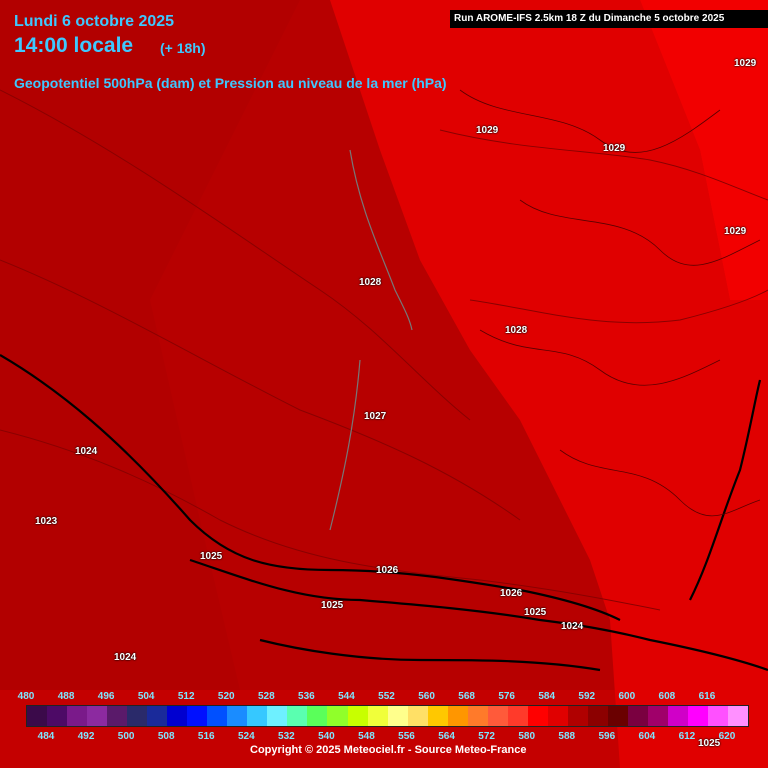 This screenshot has width=768, height=768. What do you see at coordinates (406, 736) in the screenshot?
I see `legend-tick-bottom: 556` at bounding box center [406, 736].